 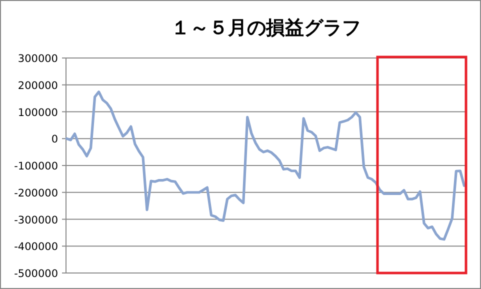 I want to click on y-tick-label: -400000, so click(x=36, y=247).